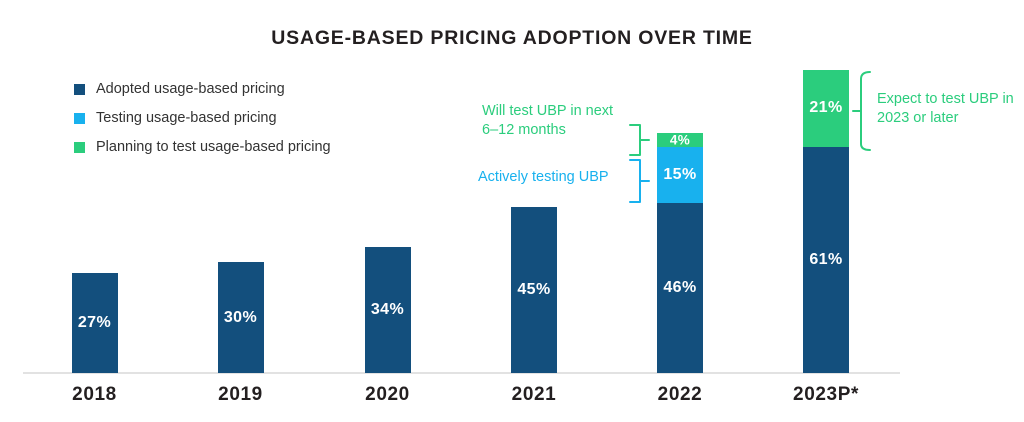 The image size is (1024, 422). I want to click on bar-segment-2023P*-adopted: 61%, so click(826, 260).